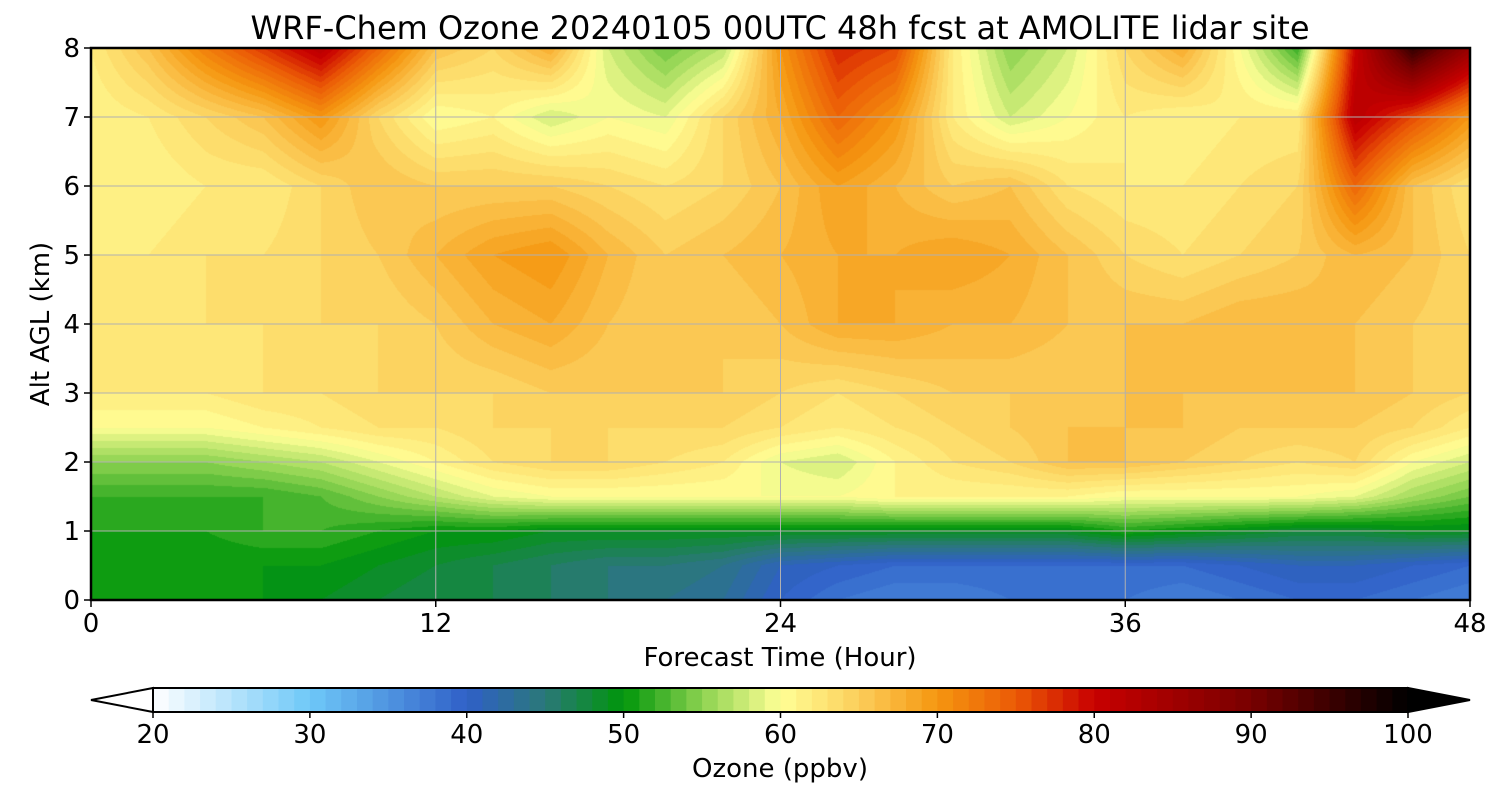 The width and height of the screenshot is (1500, 800). I want to click on y-axis-label: Alt AGL (km), so click(41, 324).